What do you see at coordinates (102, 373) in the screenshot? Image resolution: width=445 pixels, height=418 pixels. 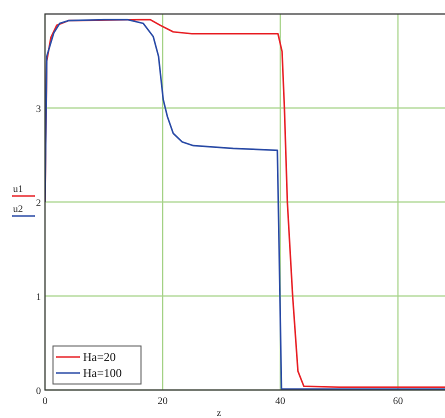 I see `legend-label: Ha=100` at bounding box center [102, 373].